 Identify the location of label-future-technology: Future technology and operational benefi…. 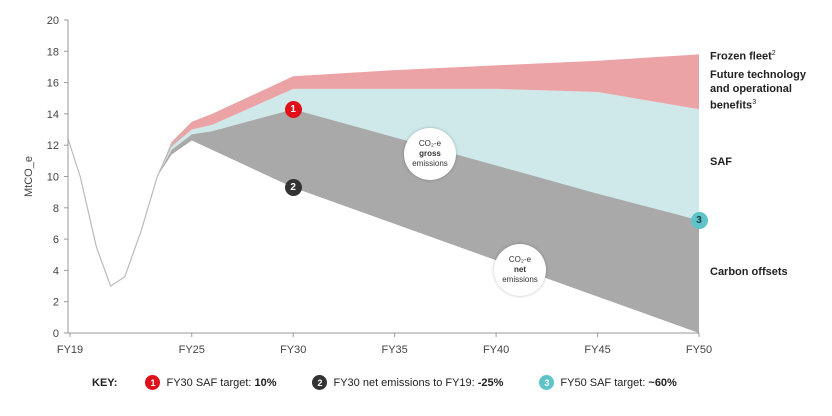
(758, 90).